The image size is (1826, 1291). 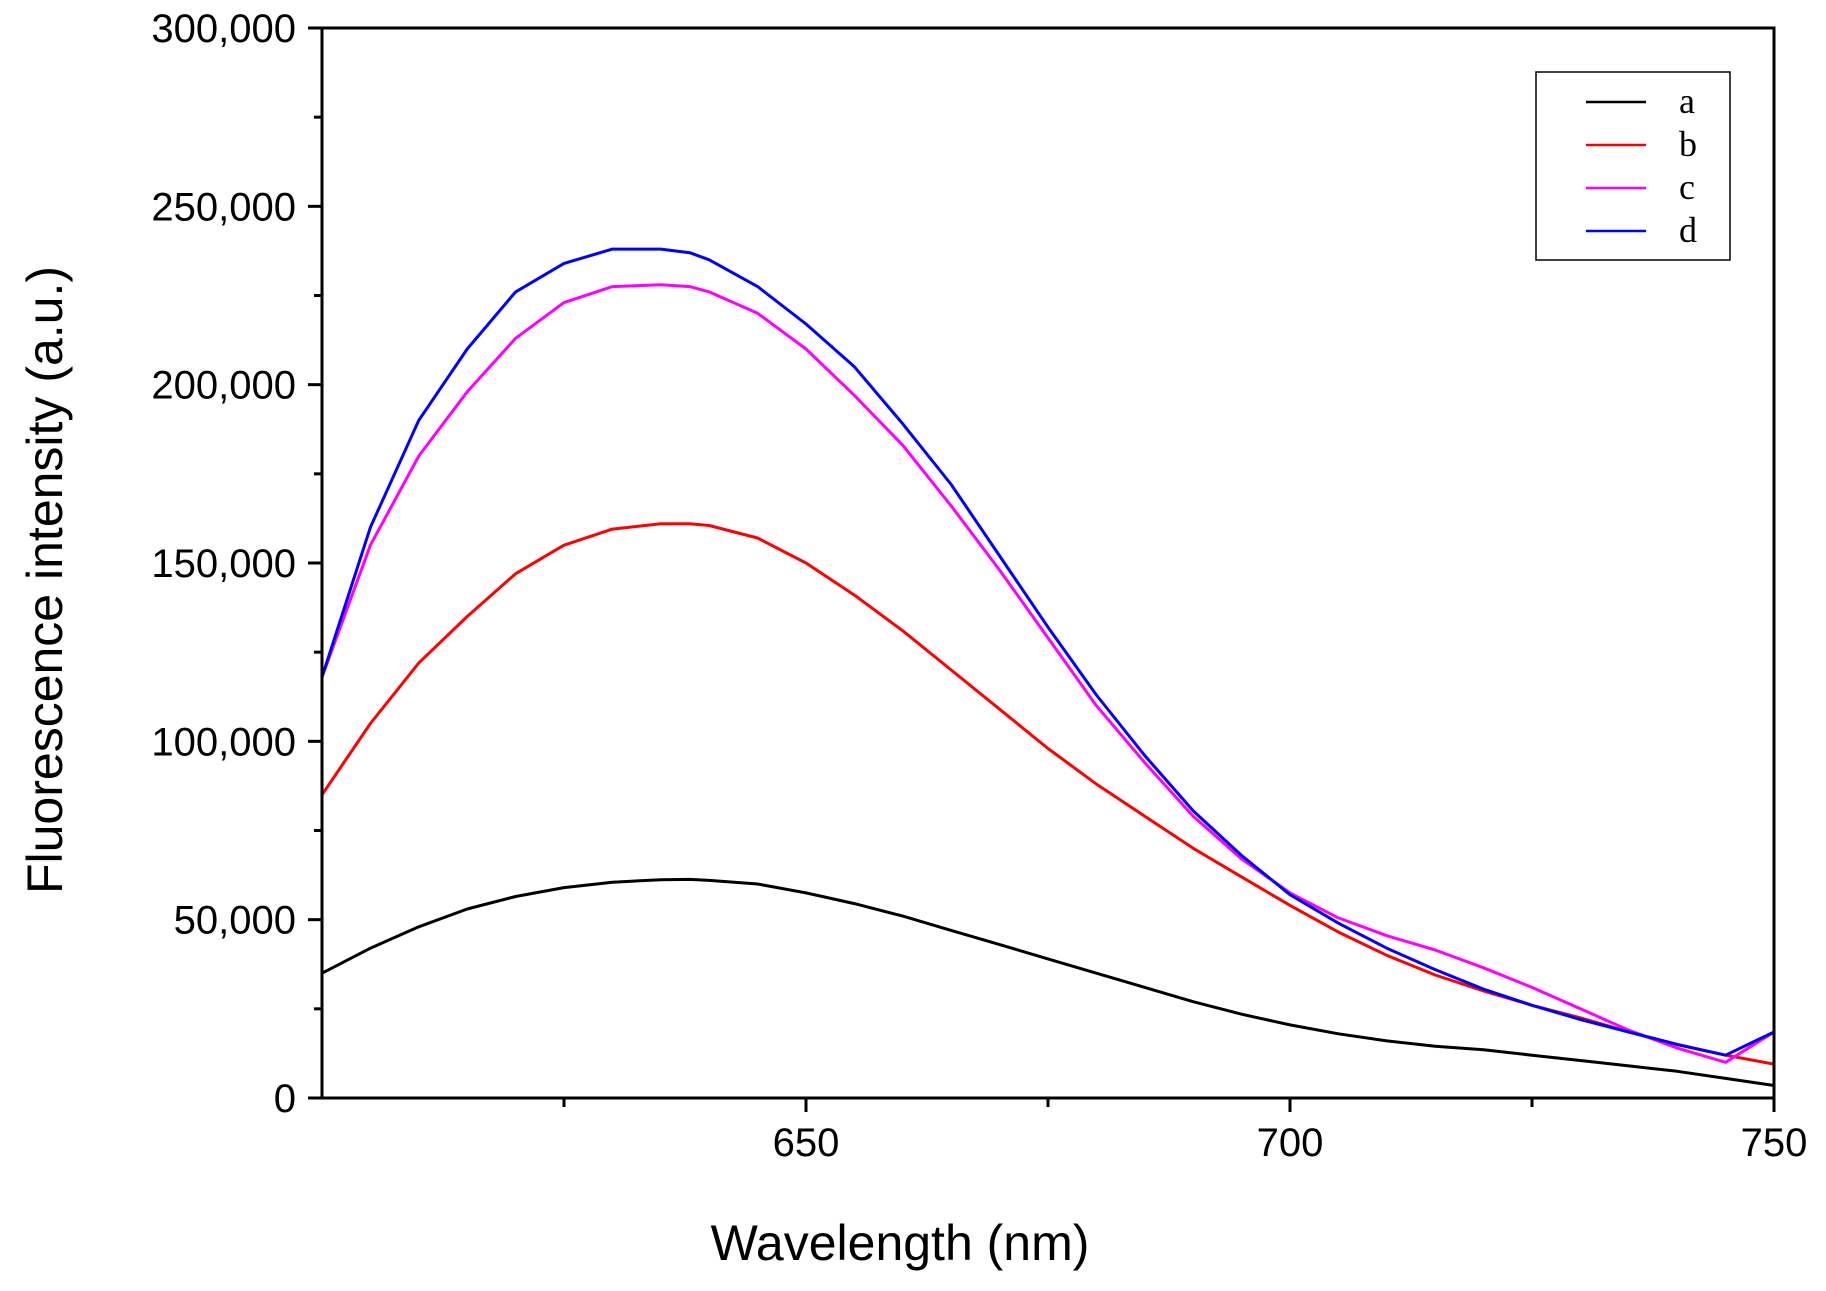 I want to click on y-tick-label: 150,000, so click(x=223, y=564).